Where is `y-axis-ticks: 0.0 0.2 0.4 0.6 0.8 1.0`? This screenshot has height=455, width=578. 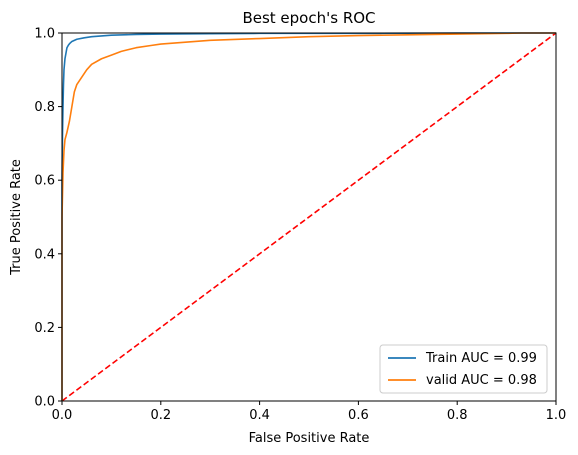
y-axis-ticks: 0.0 0.2 0.4 0.6 0.8 1.0 is located at coordinates (48, 218).